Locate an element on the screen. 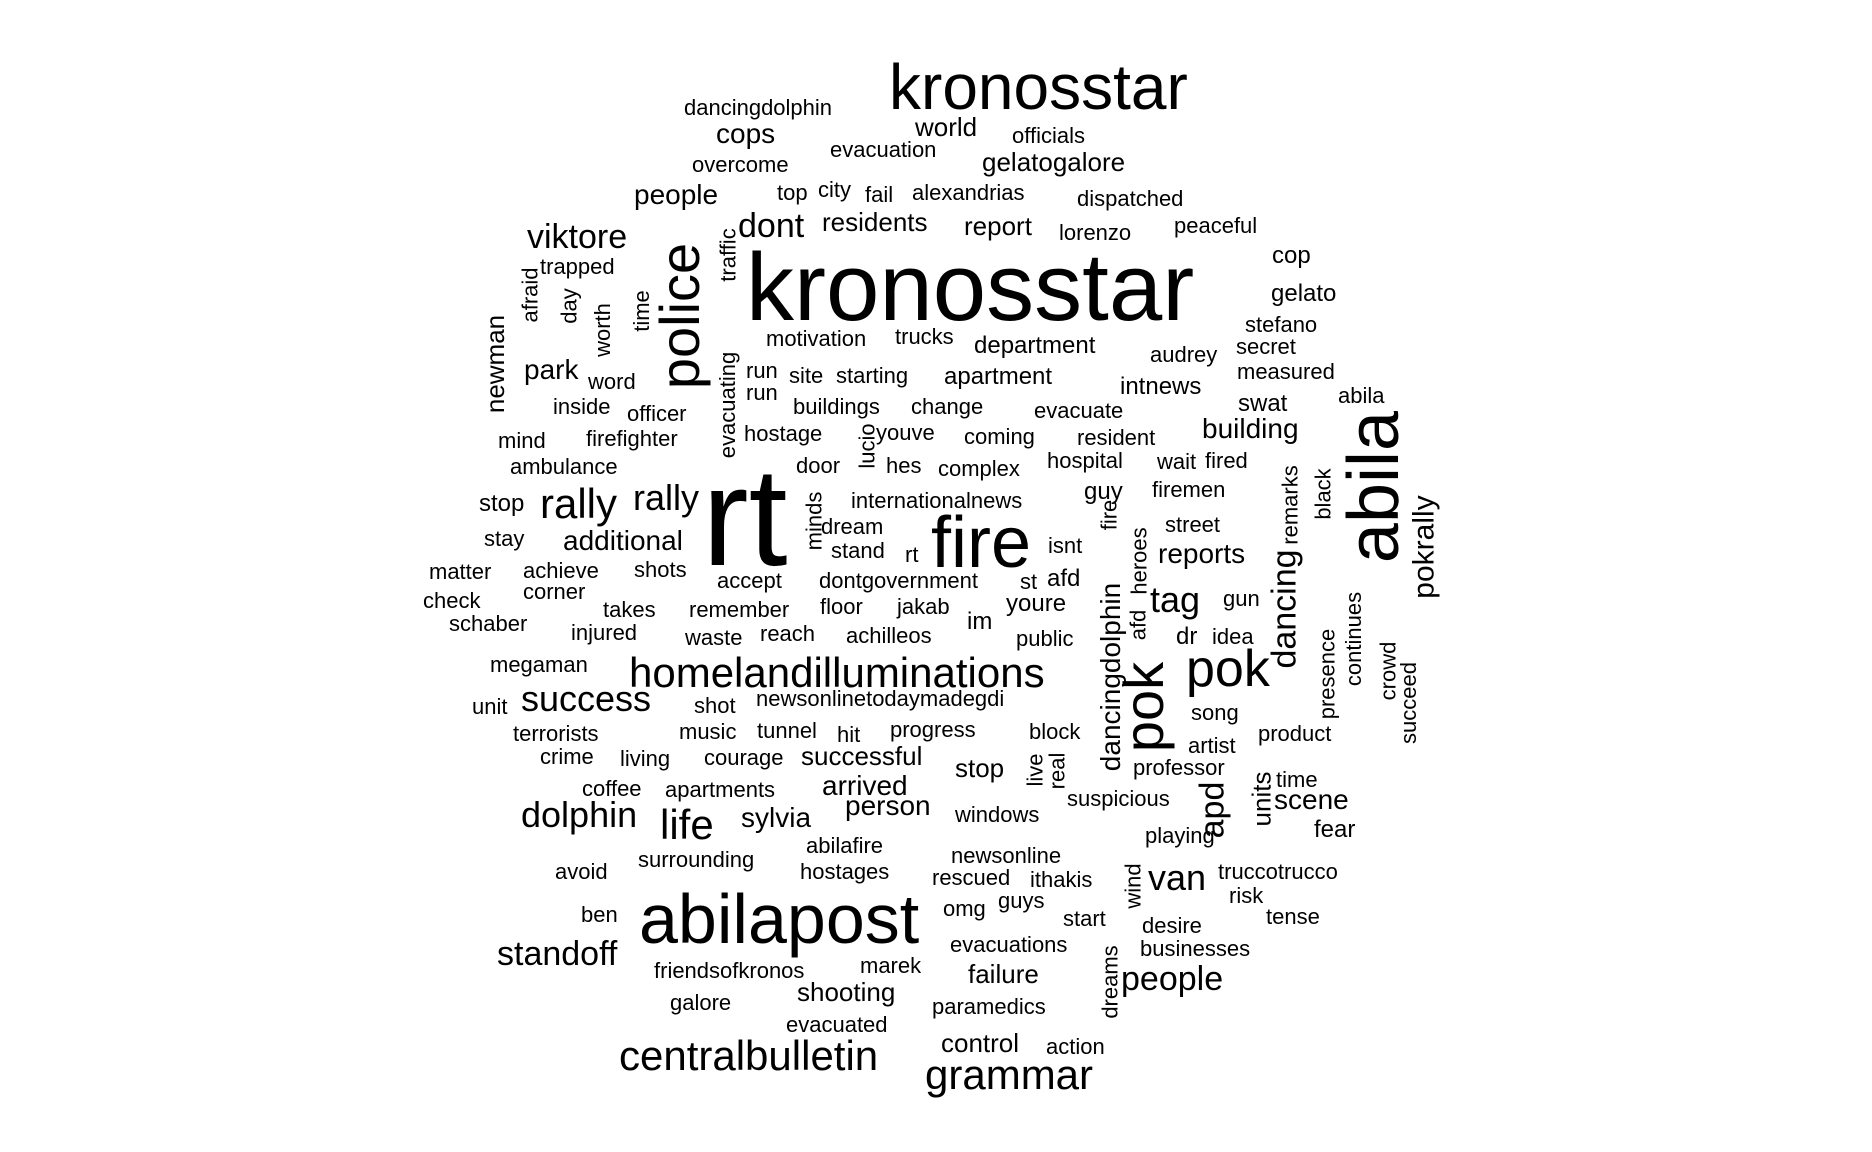 The image size is (1872, 1152). word-cloud-word: paramedics is located at coordinates (989, 1006).